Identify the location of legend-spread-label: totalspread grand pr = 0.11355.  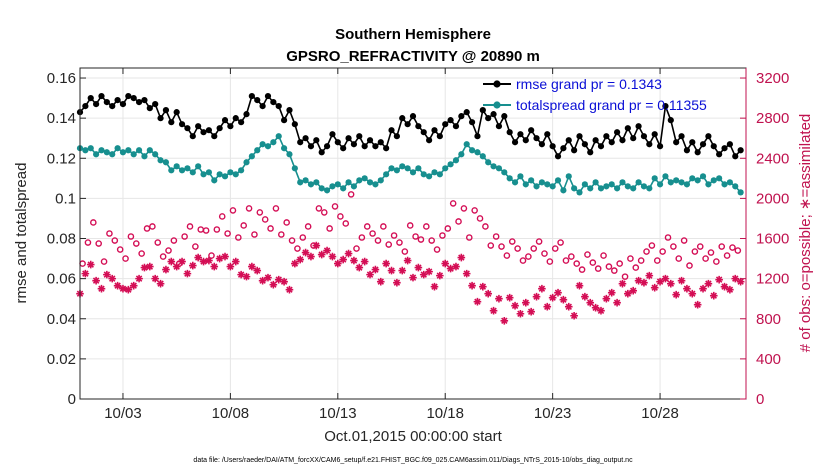
(611, 105).